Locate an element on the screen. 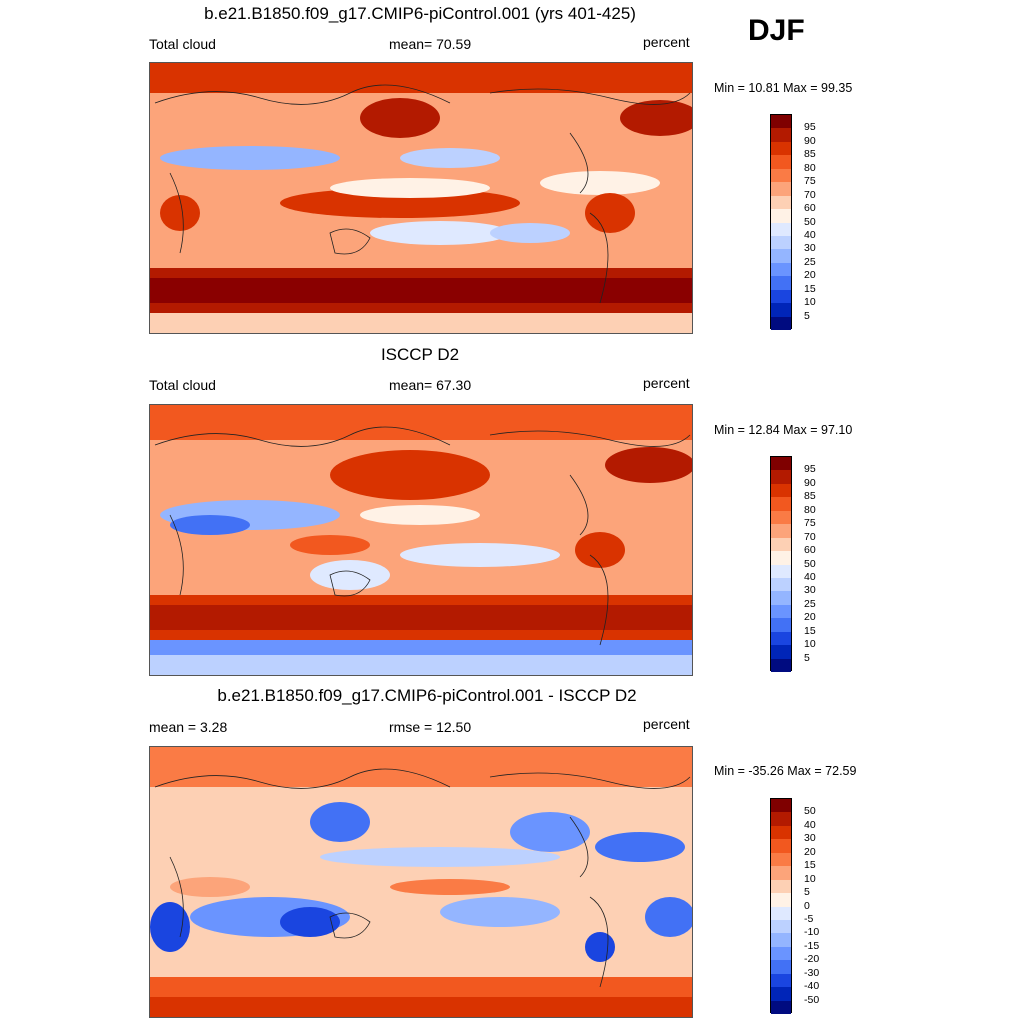 Image resolution: width=1024 pixels, height=1024 pixels. panel-2-map is located at coordinates (421, 540).